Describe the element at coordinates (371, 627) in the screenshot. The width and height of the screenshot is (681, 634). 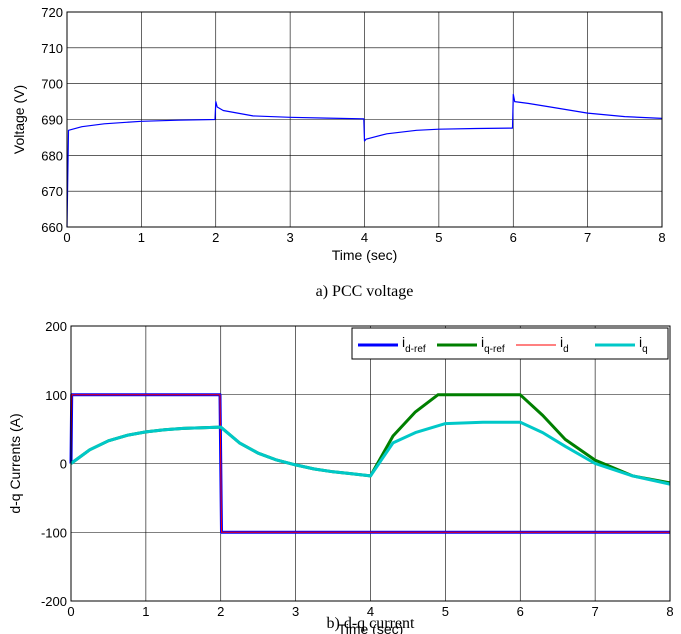
I see `panel-b-x-axis-label: Time (sec)` at that location.